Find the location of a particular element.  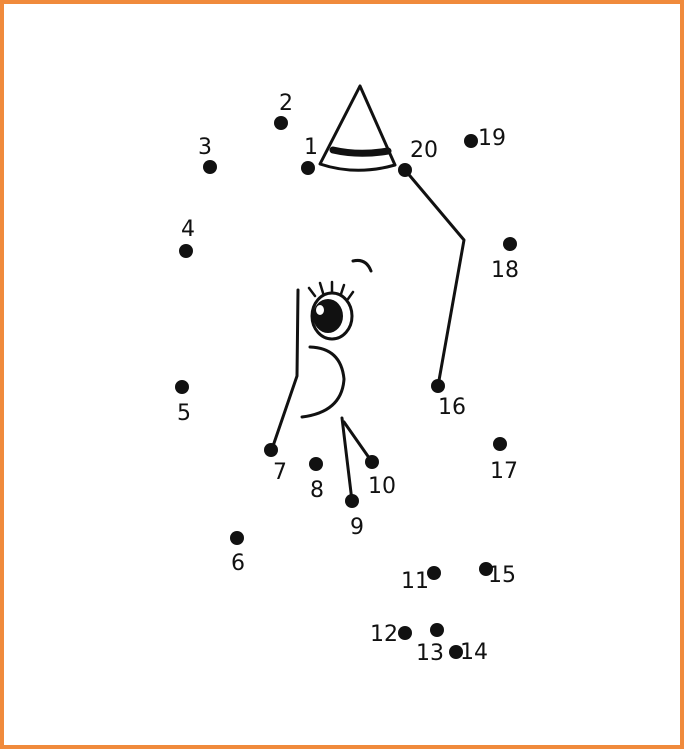

eyelashes is located at coordinates (331, 290).